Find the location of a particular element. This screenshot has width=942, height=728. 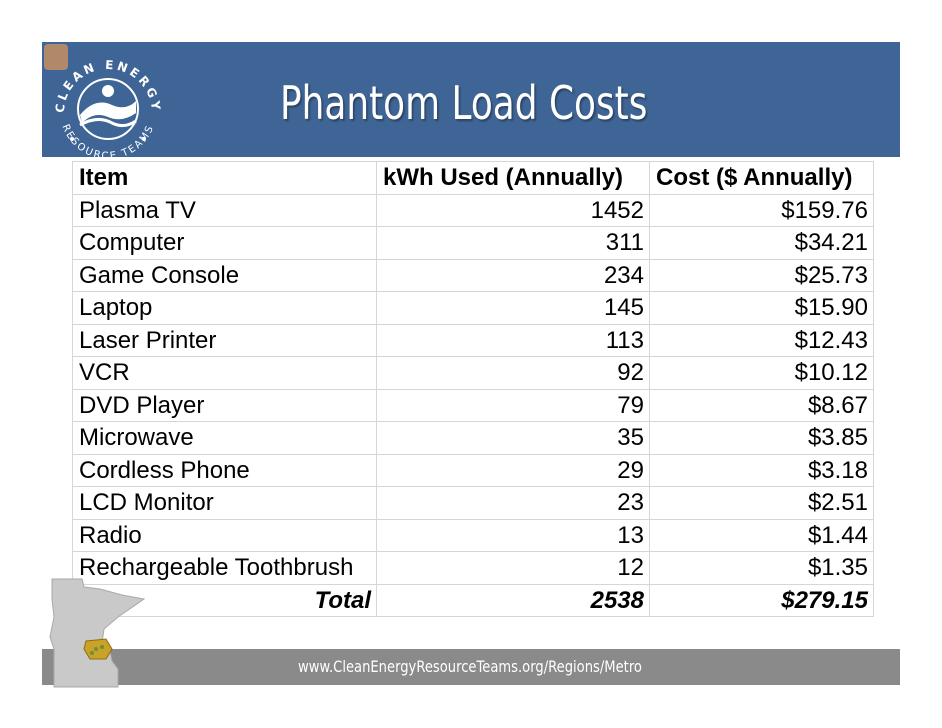

item-cell: Game Console is located at coordinates (224, 275).